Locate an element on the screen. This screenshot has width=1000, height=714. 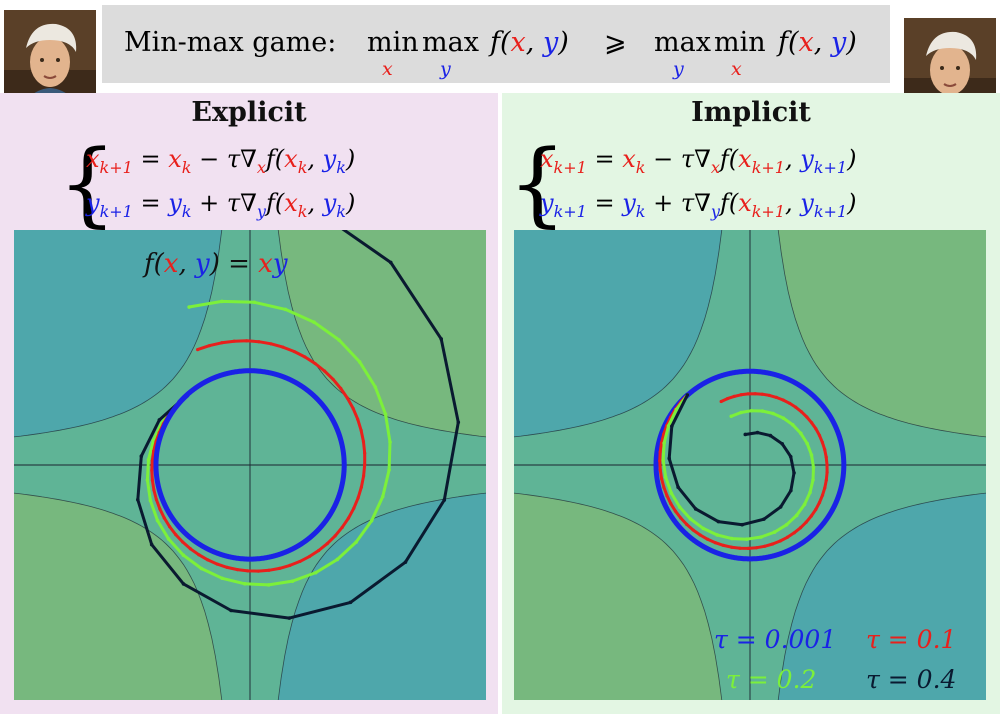
rhs-max-sub: y is located at coordinates (678, 69).